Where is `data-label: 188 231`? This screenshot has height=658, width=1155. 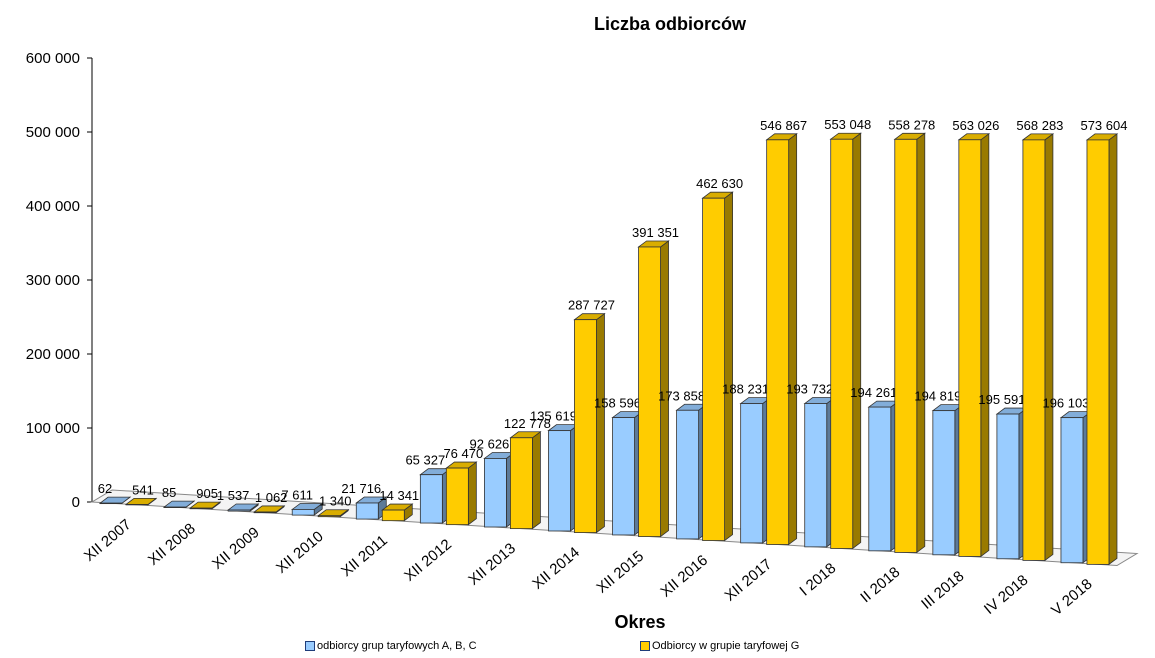
data-label: 188 231 is located at coordinates (745, 389).